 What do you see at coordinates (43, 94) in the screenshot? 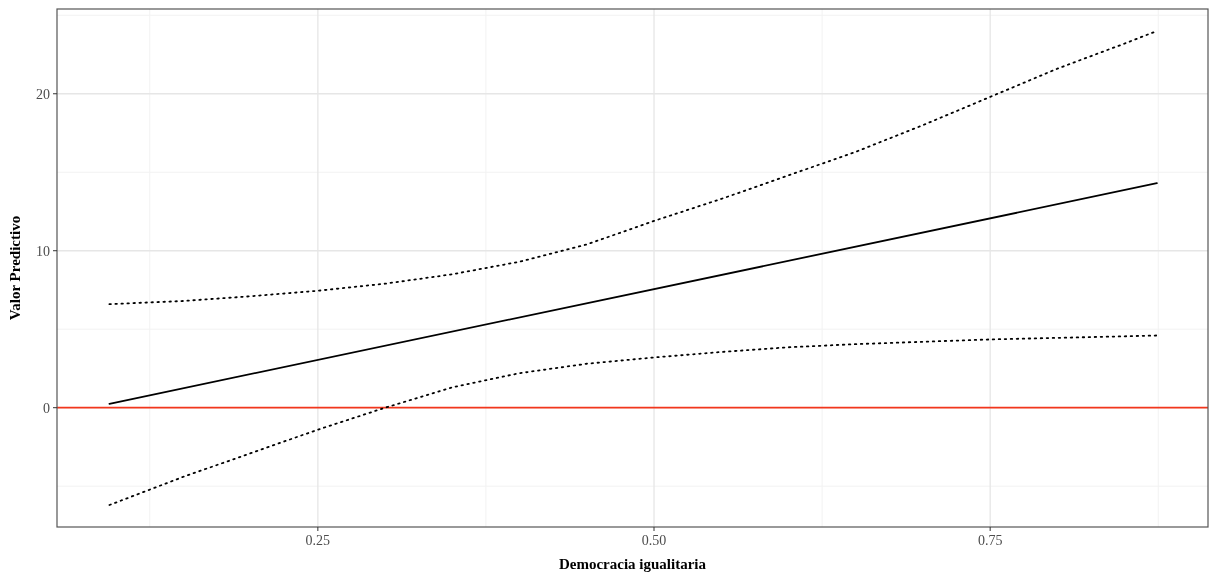
I see `y-tick-label: 20` at bounding box center [43, 94].